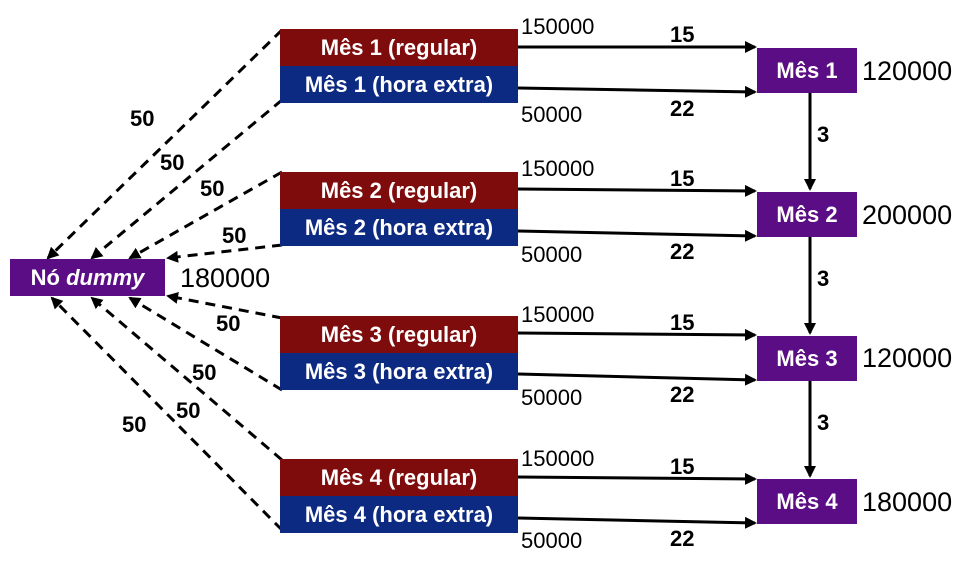 The width and height of the screenshot is (980, 570). I want to click on source-m4-regular: Mês 4 (regular), so click(399, 477).